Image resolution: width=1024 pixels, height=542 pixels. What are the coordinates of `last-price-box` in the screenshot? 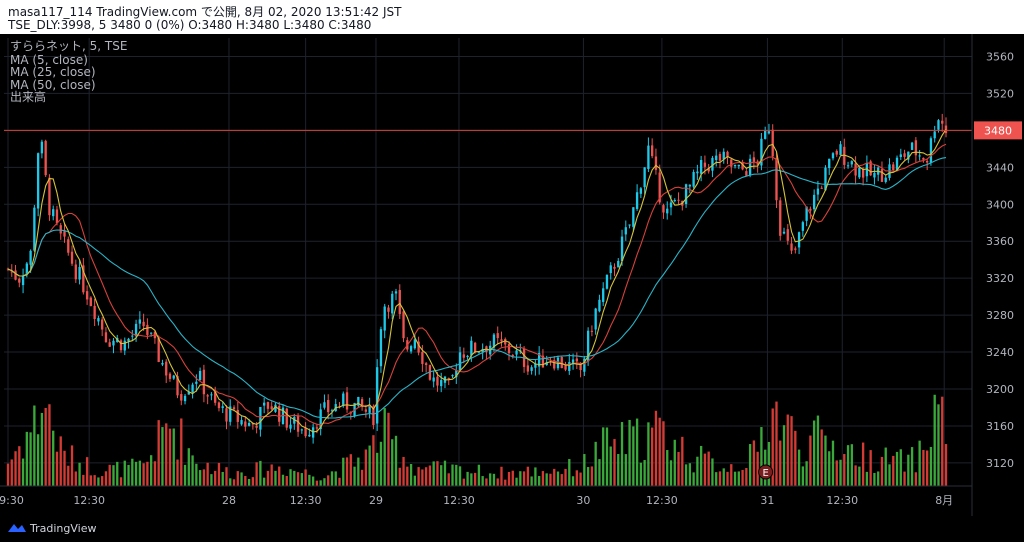 It's located at (998, 130).